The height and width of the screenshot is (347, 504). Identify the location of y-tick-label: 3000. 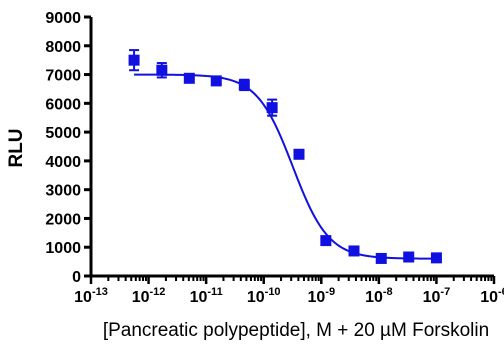
(63, 191).